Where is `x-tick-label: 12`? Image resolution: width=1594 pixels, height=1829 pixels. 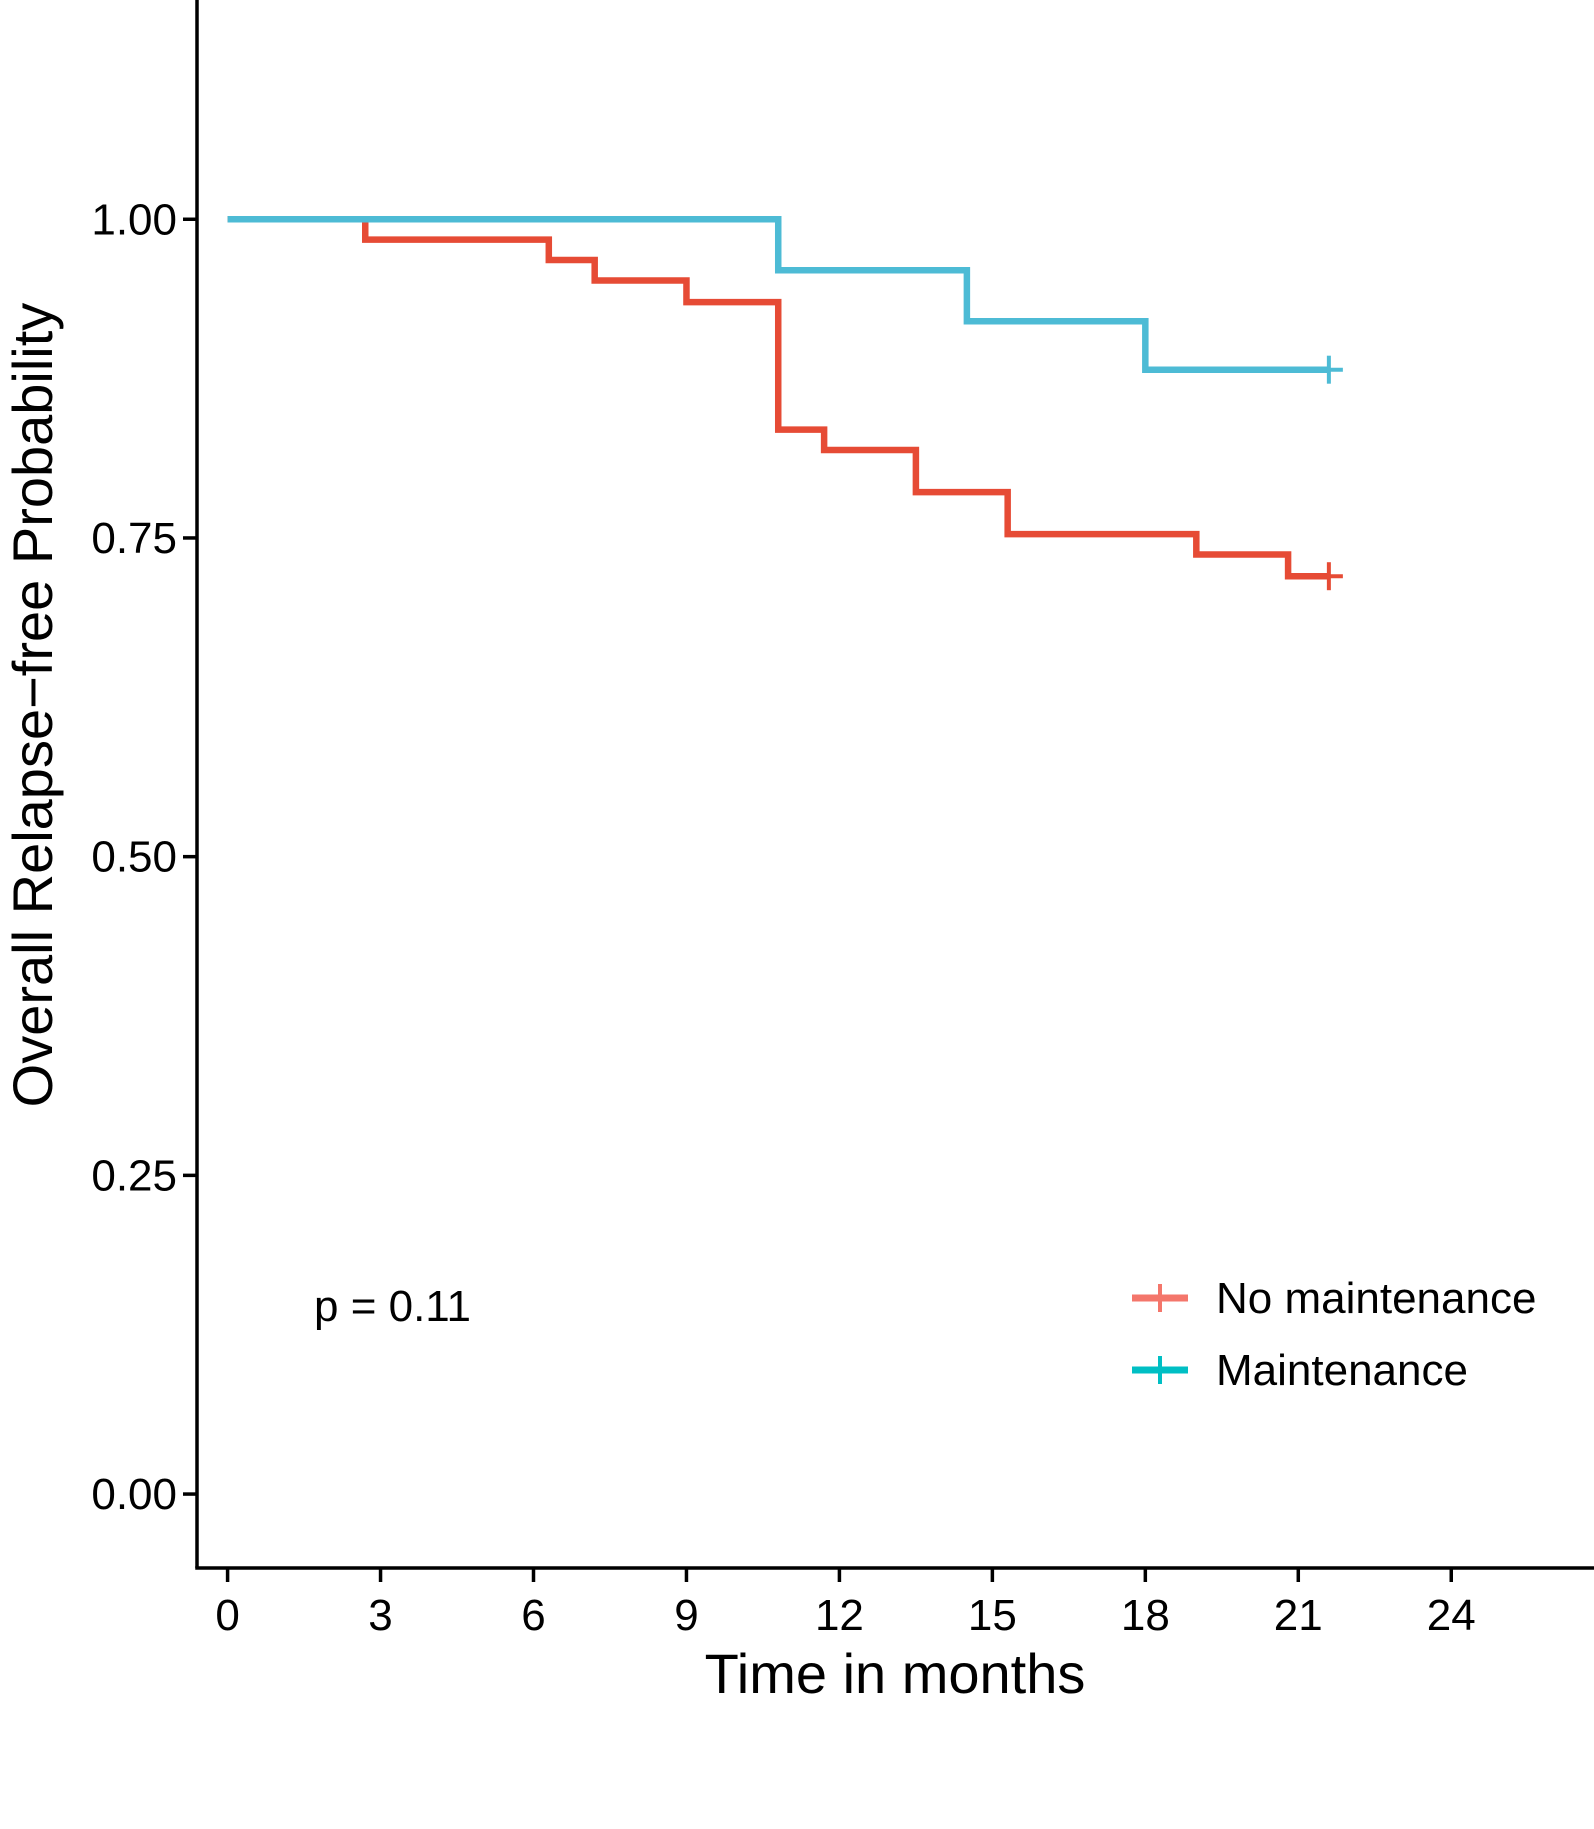 x-tick-label: 12 is located at coordinates (839, 1615).